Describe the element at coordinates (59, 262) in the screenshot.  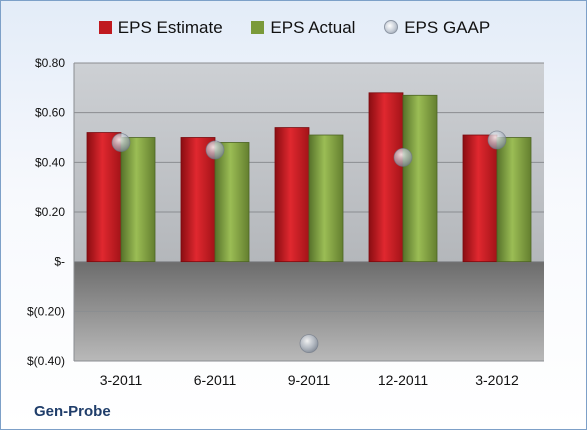
I see `y-tick-label: $-` at that location.